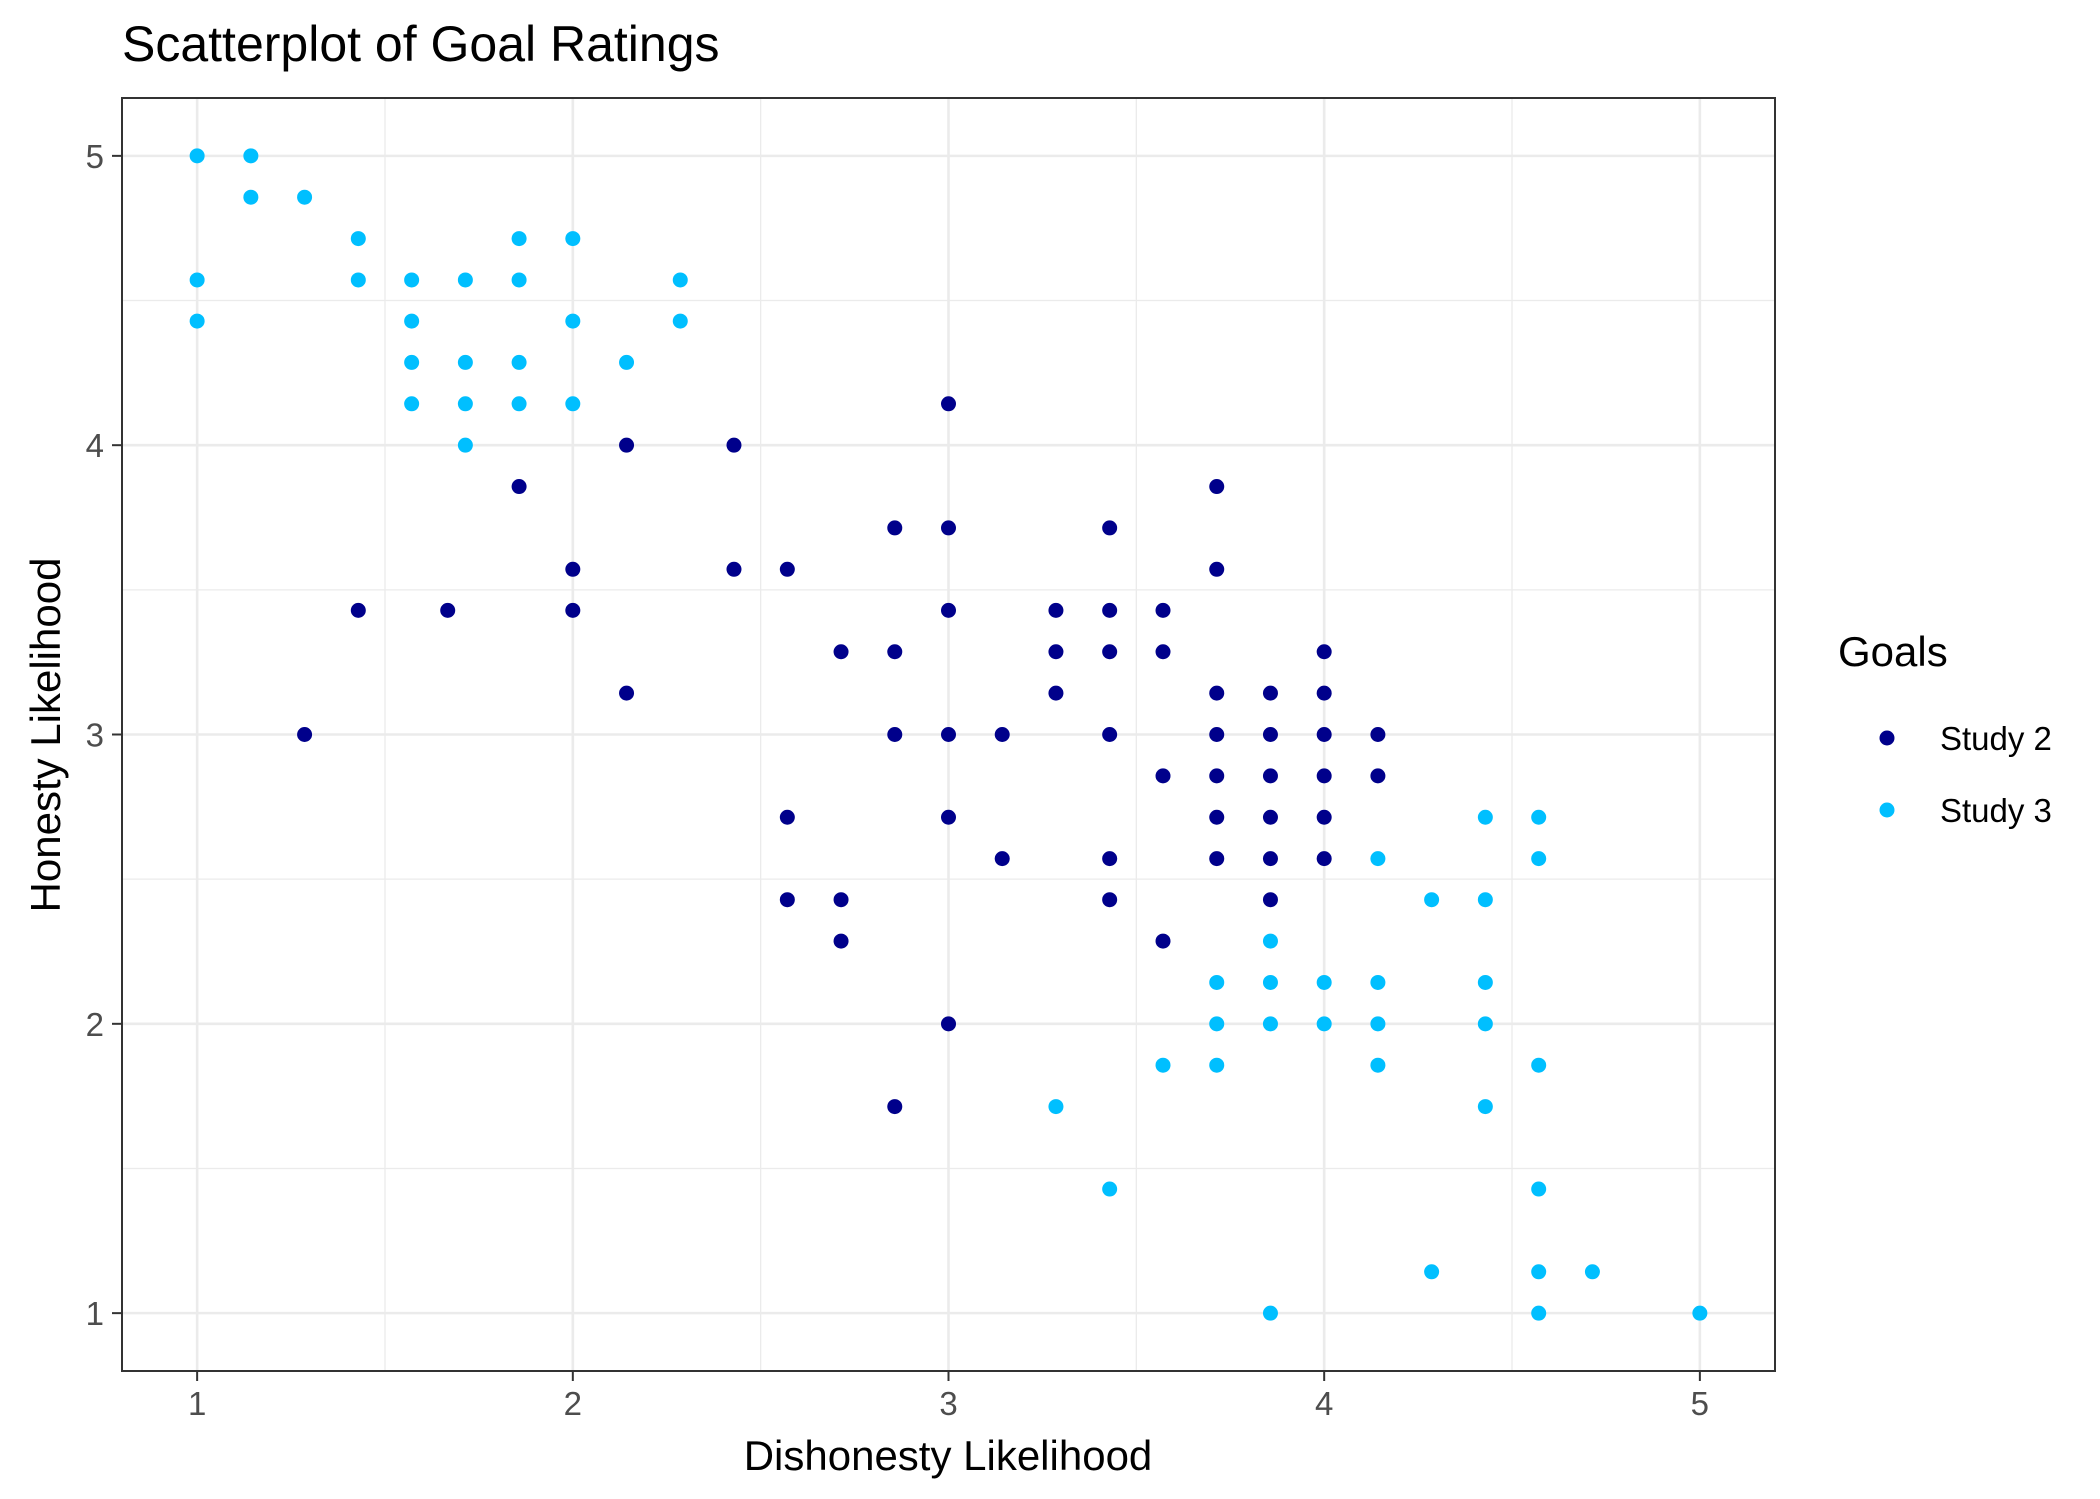  What do you see at coordinates (1700, 1403) in the screenshot?
I see `x-tick-label: 5` at bounding box center [1700, 1403].